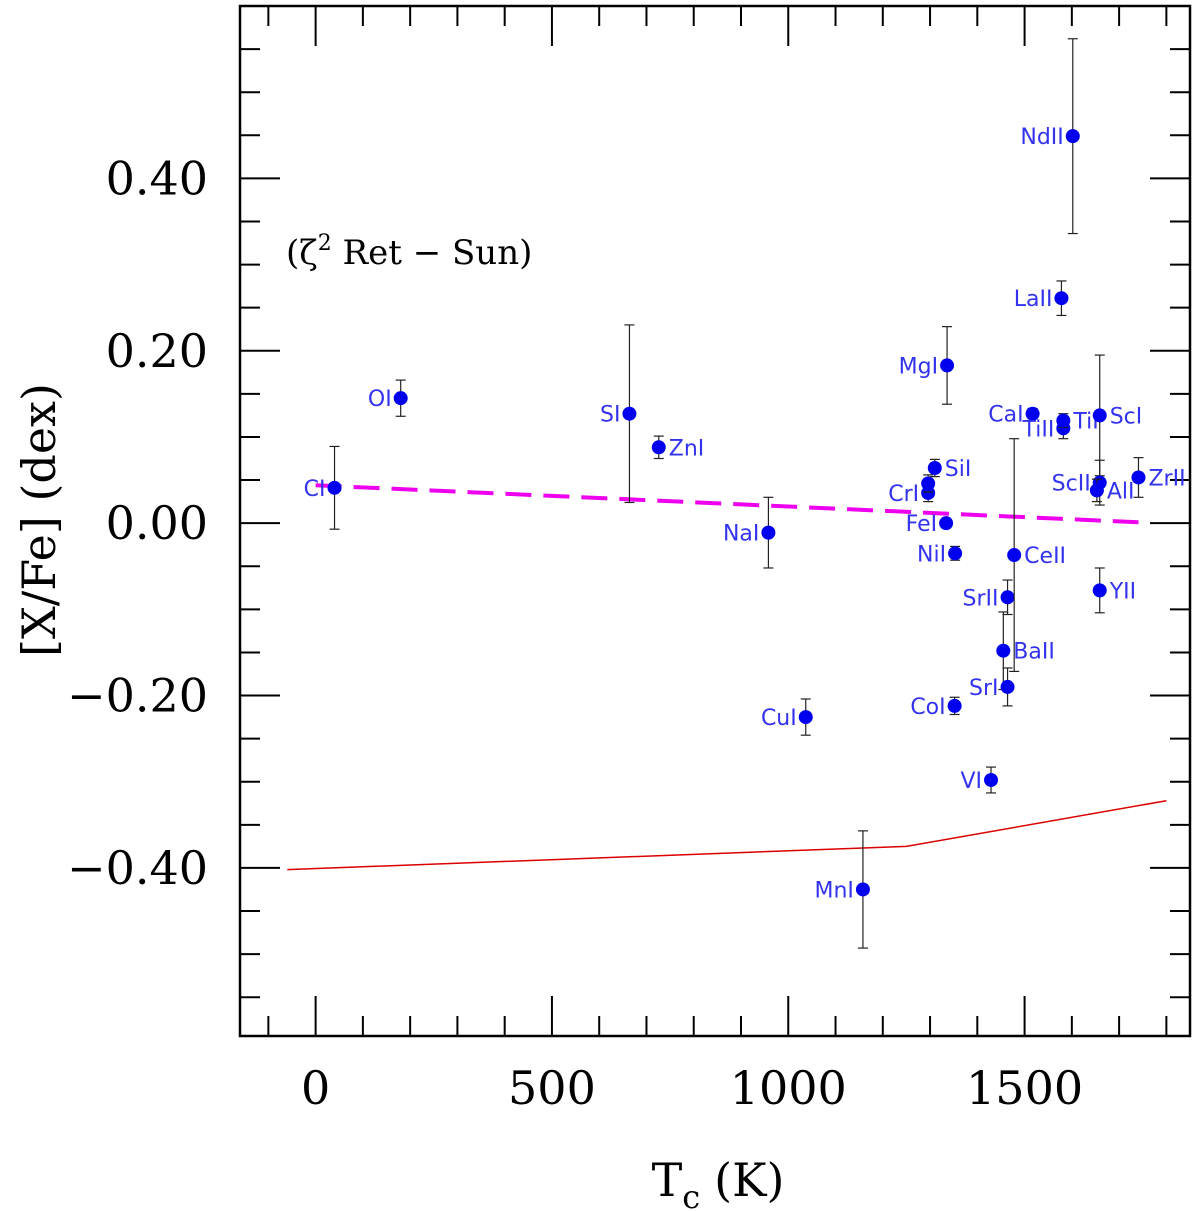 The image size is (1200, 1211). I want to click on point-label: ScI, so click(1126, 416).